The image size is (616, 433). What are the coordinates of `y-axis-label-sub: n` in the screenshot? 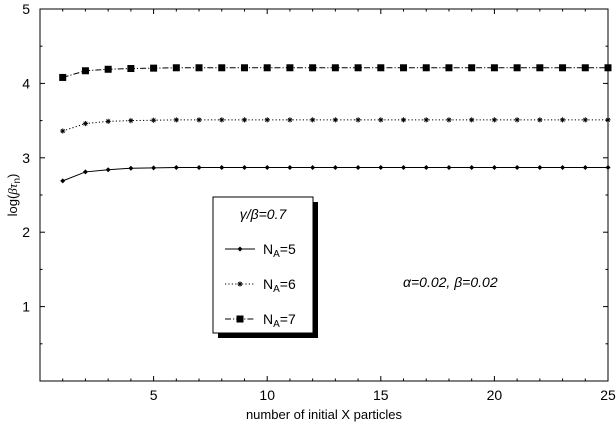 It's located at (17, 181).